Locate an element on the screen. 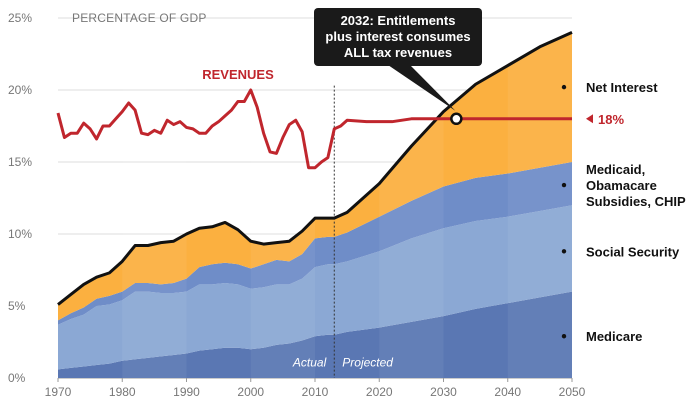 Image resolution: width=693 pixels, height=412 pixels. x-tick-2000: 2000 is located at coordinates (250, 392).